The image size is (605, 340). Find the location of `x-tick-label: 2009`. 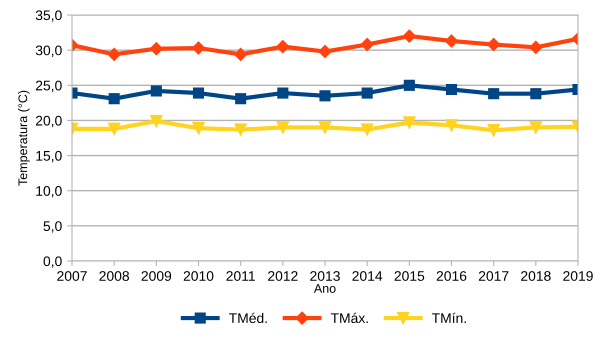

x-tick-label: 2009 is located at coordinates (157, 276).